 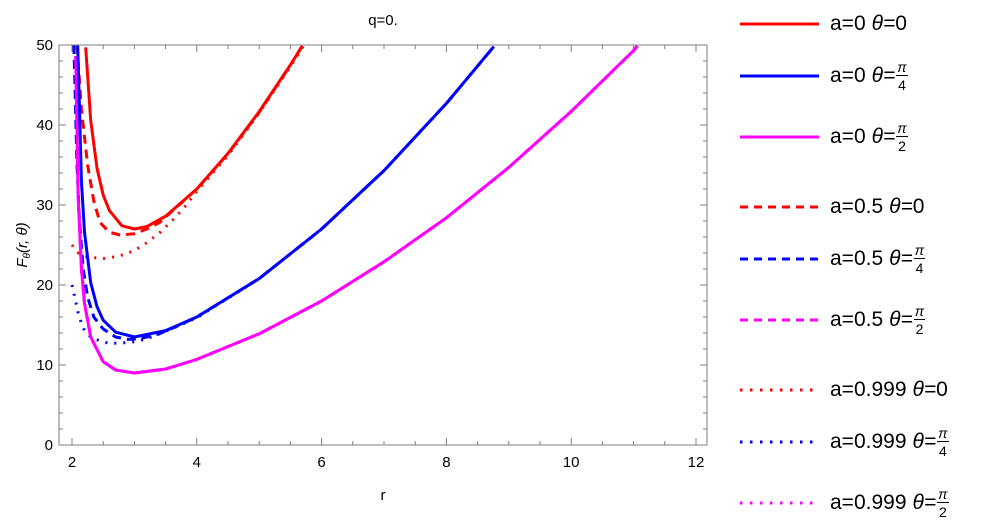 I want to click on legend-label: a=0.5 θ= 0, so click(x=877, y=207).